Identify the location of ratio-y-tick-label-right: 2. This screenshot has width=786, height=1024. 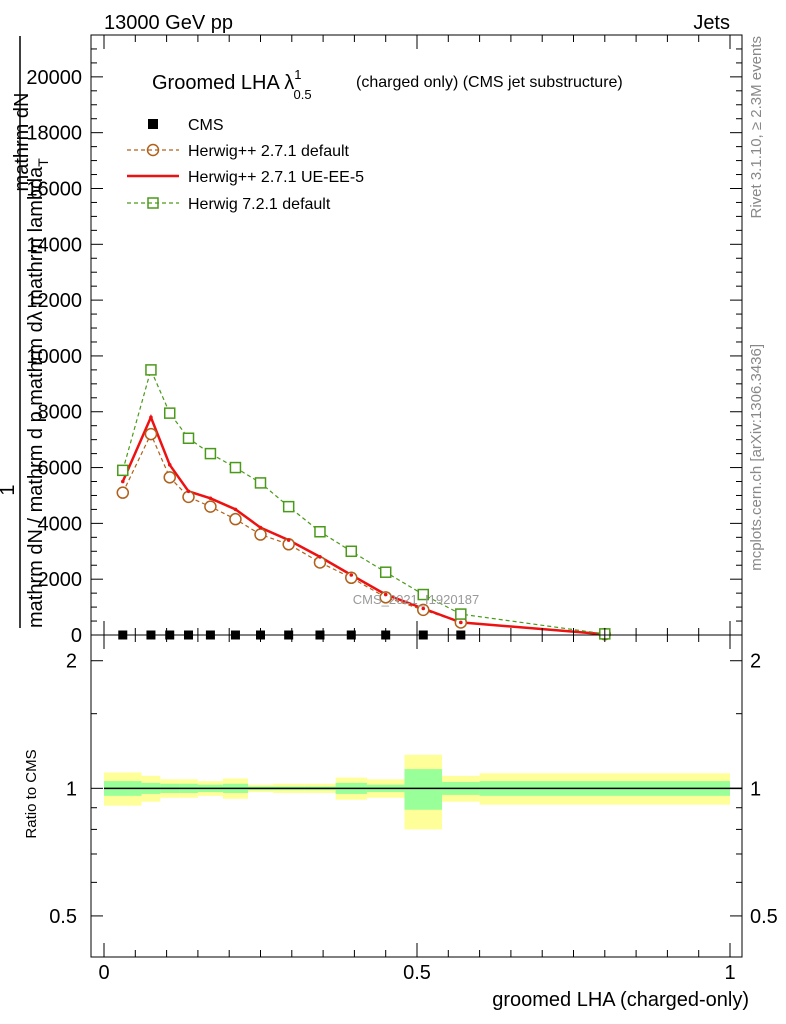
(755, 662).